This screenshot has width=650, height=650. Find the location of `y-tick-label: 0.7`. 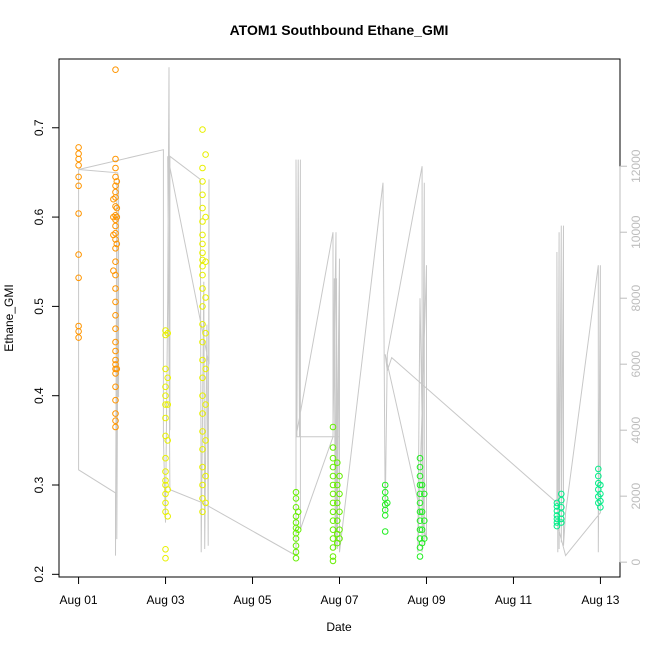

y-tick-label: 0.7 is located at coordinates (39, 127).